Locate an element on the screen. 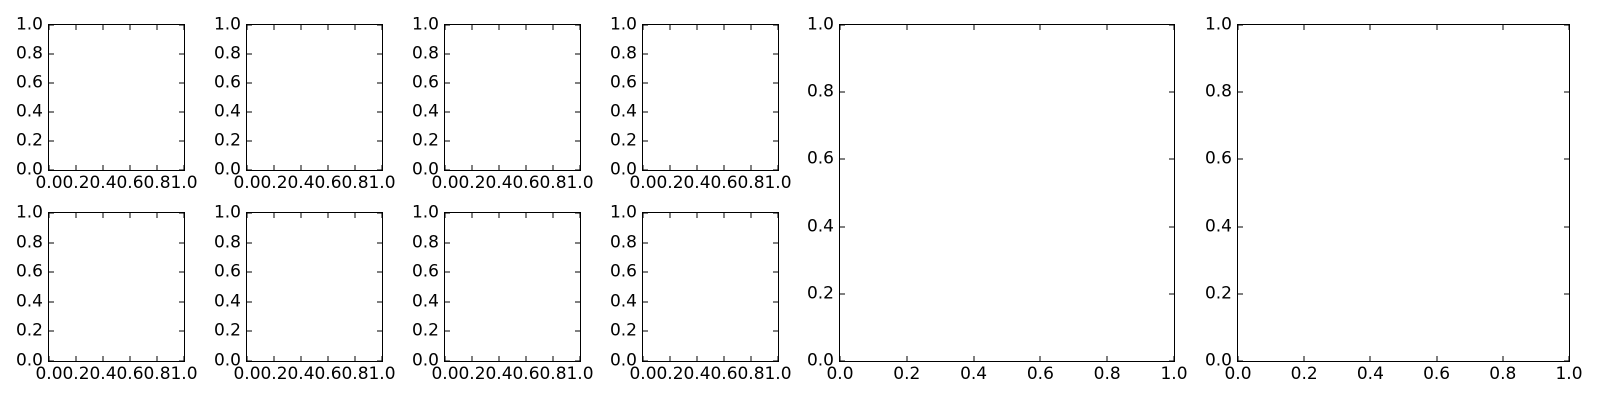  x-tick-label: 0.0 is located at coordinates (840, 374).